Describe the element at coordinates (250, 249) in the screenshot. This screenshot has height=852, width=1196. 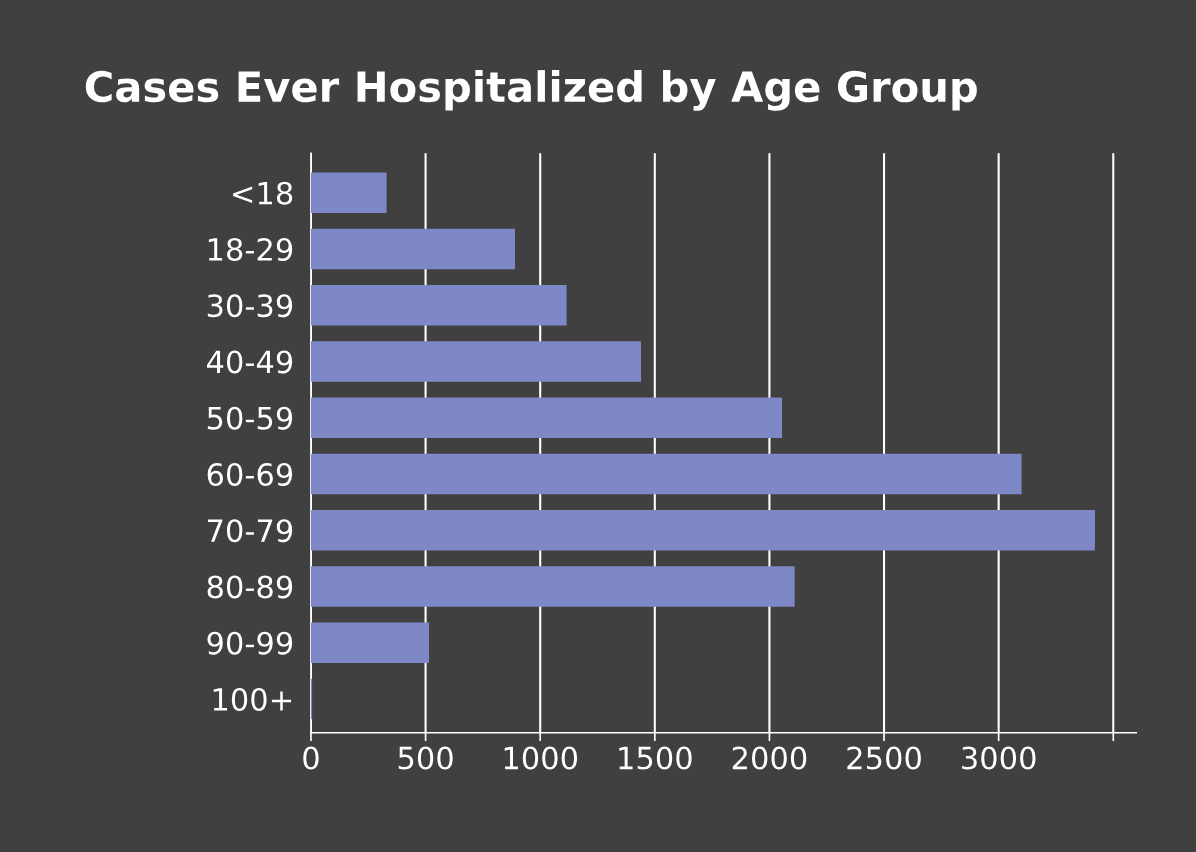
I see `y-tick-label: 18-29` at that location.